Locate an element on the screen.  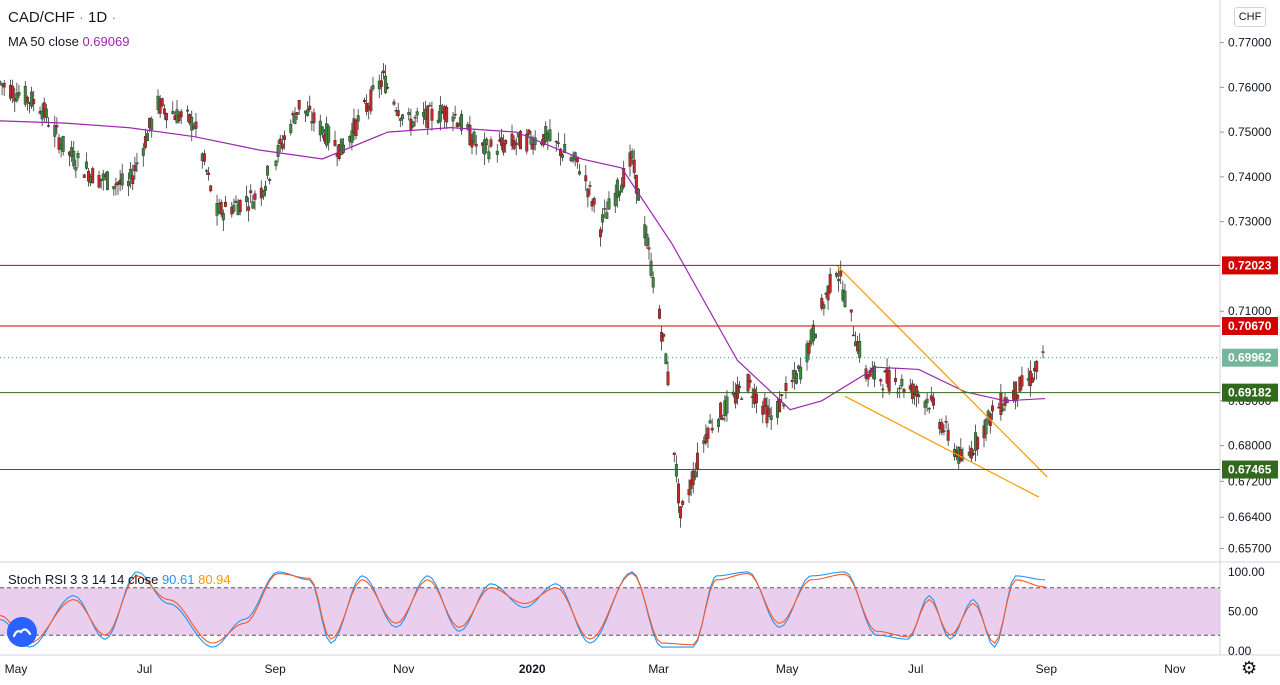
support-price-label: 0.67465 is located at coordinates (1250, 470).